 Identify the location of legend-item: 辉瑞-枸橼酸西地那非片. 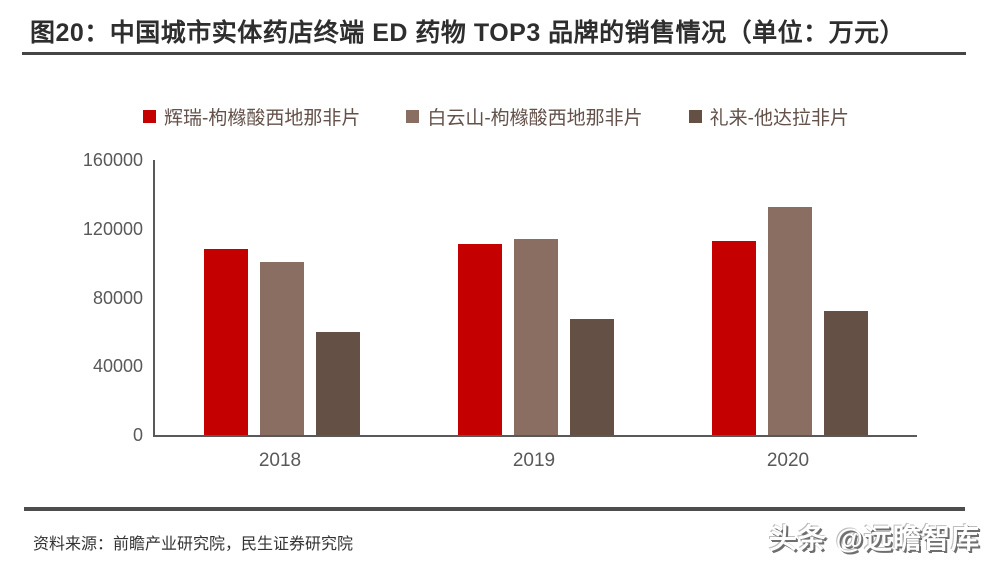
(251, 116).